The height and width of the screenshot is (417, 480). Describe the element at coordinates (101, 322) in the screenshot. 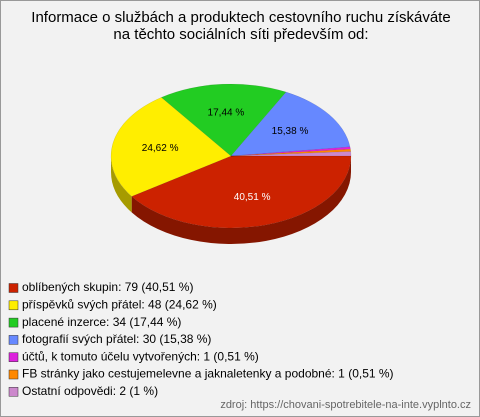

I see `legend-label: placené inzerce: 34 (17,44 %)` at that location.